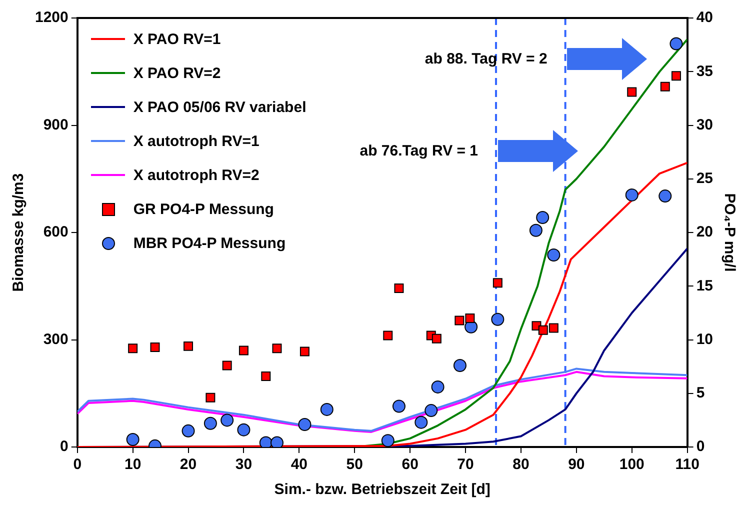 The height and width of the screenshot is (507, 750). What do you see at coordinates (188, 465) in the screenshot?
I see `x-tick-label: 20` at bounding box center [188, 465].